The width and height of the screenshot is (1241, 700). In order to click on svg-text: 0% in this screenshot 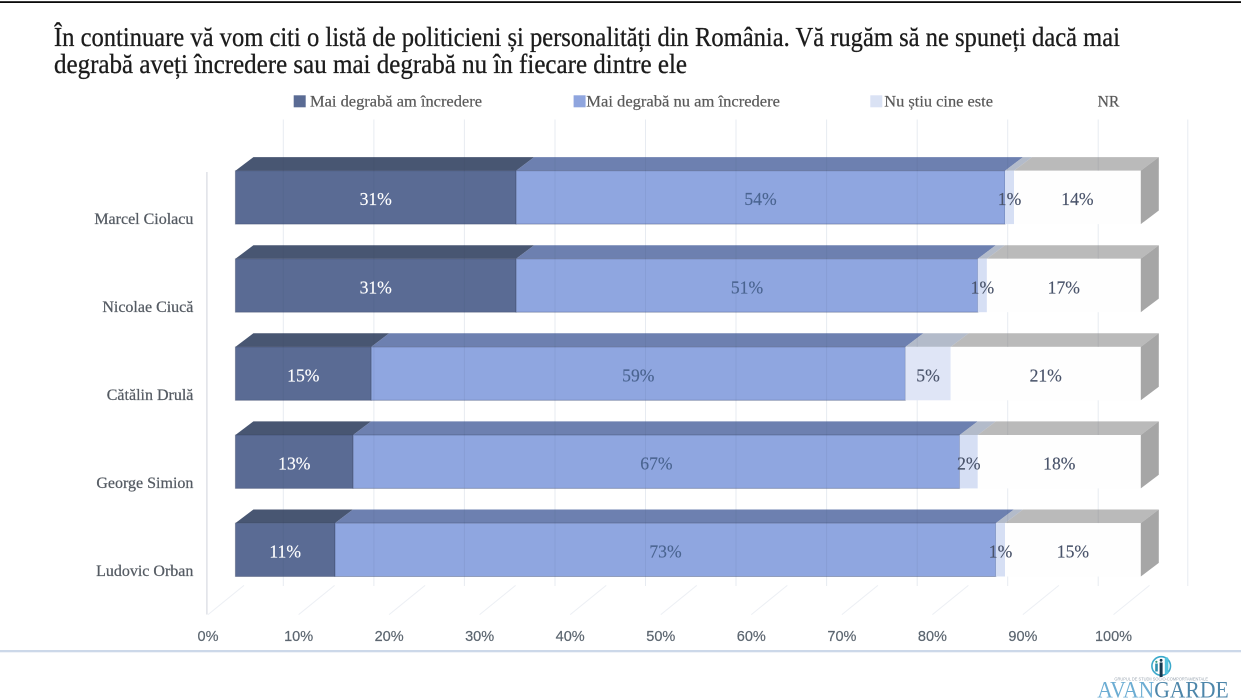, I will do `click(208, 637)`.